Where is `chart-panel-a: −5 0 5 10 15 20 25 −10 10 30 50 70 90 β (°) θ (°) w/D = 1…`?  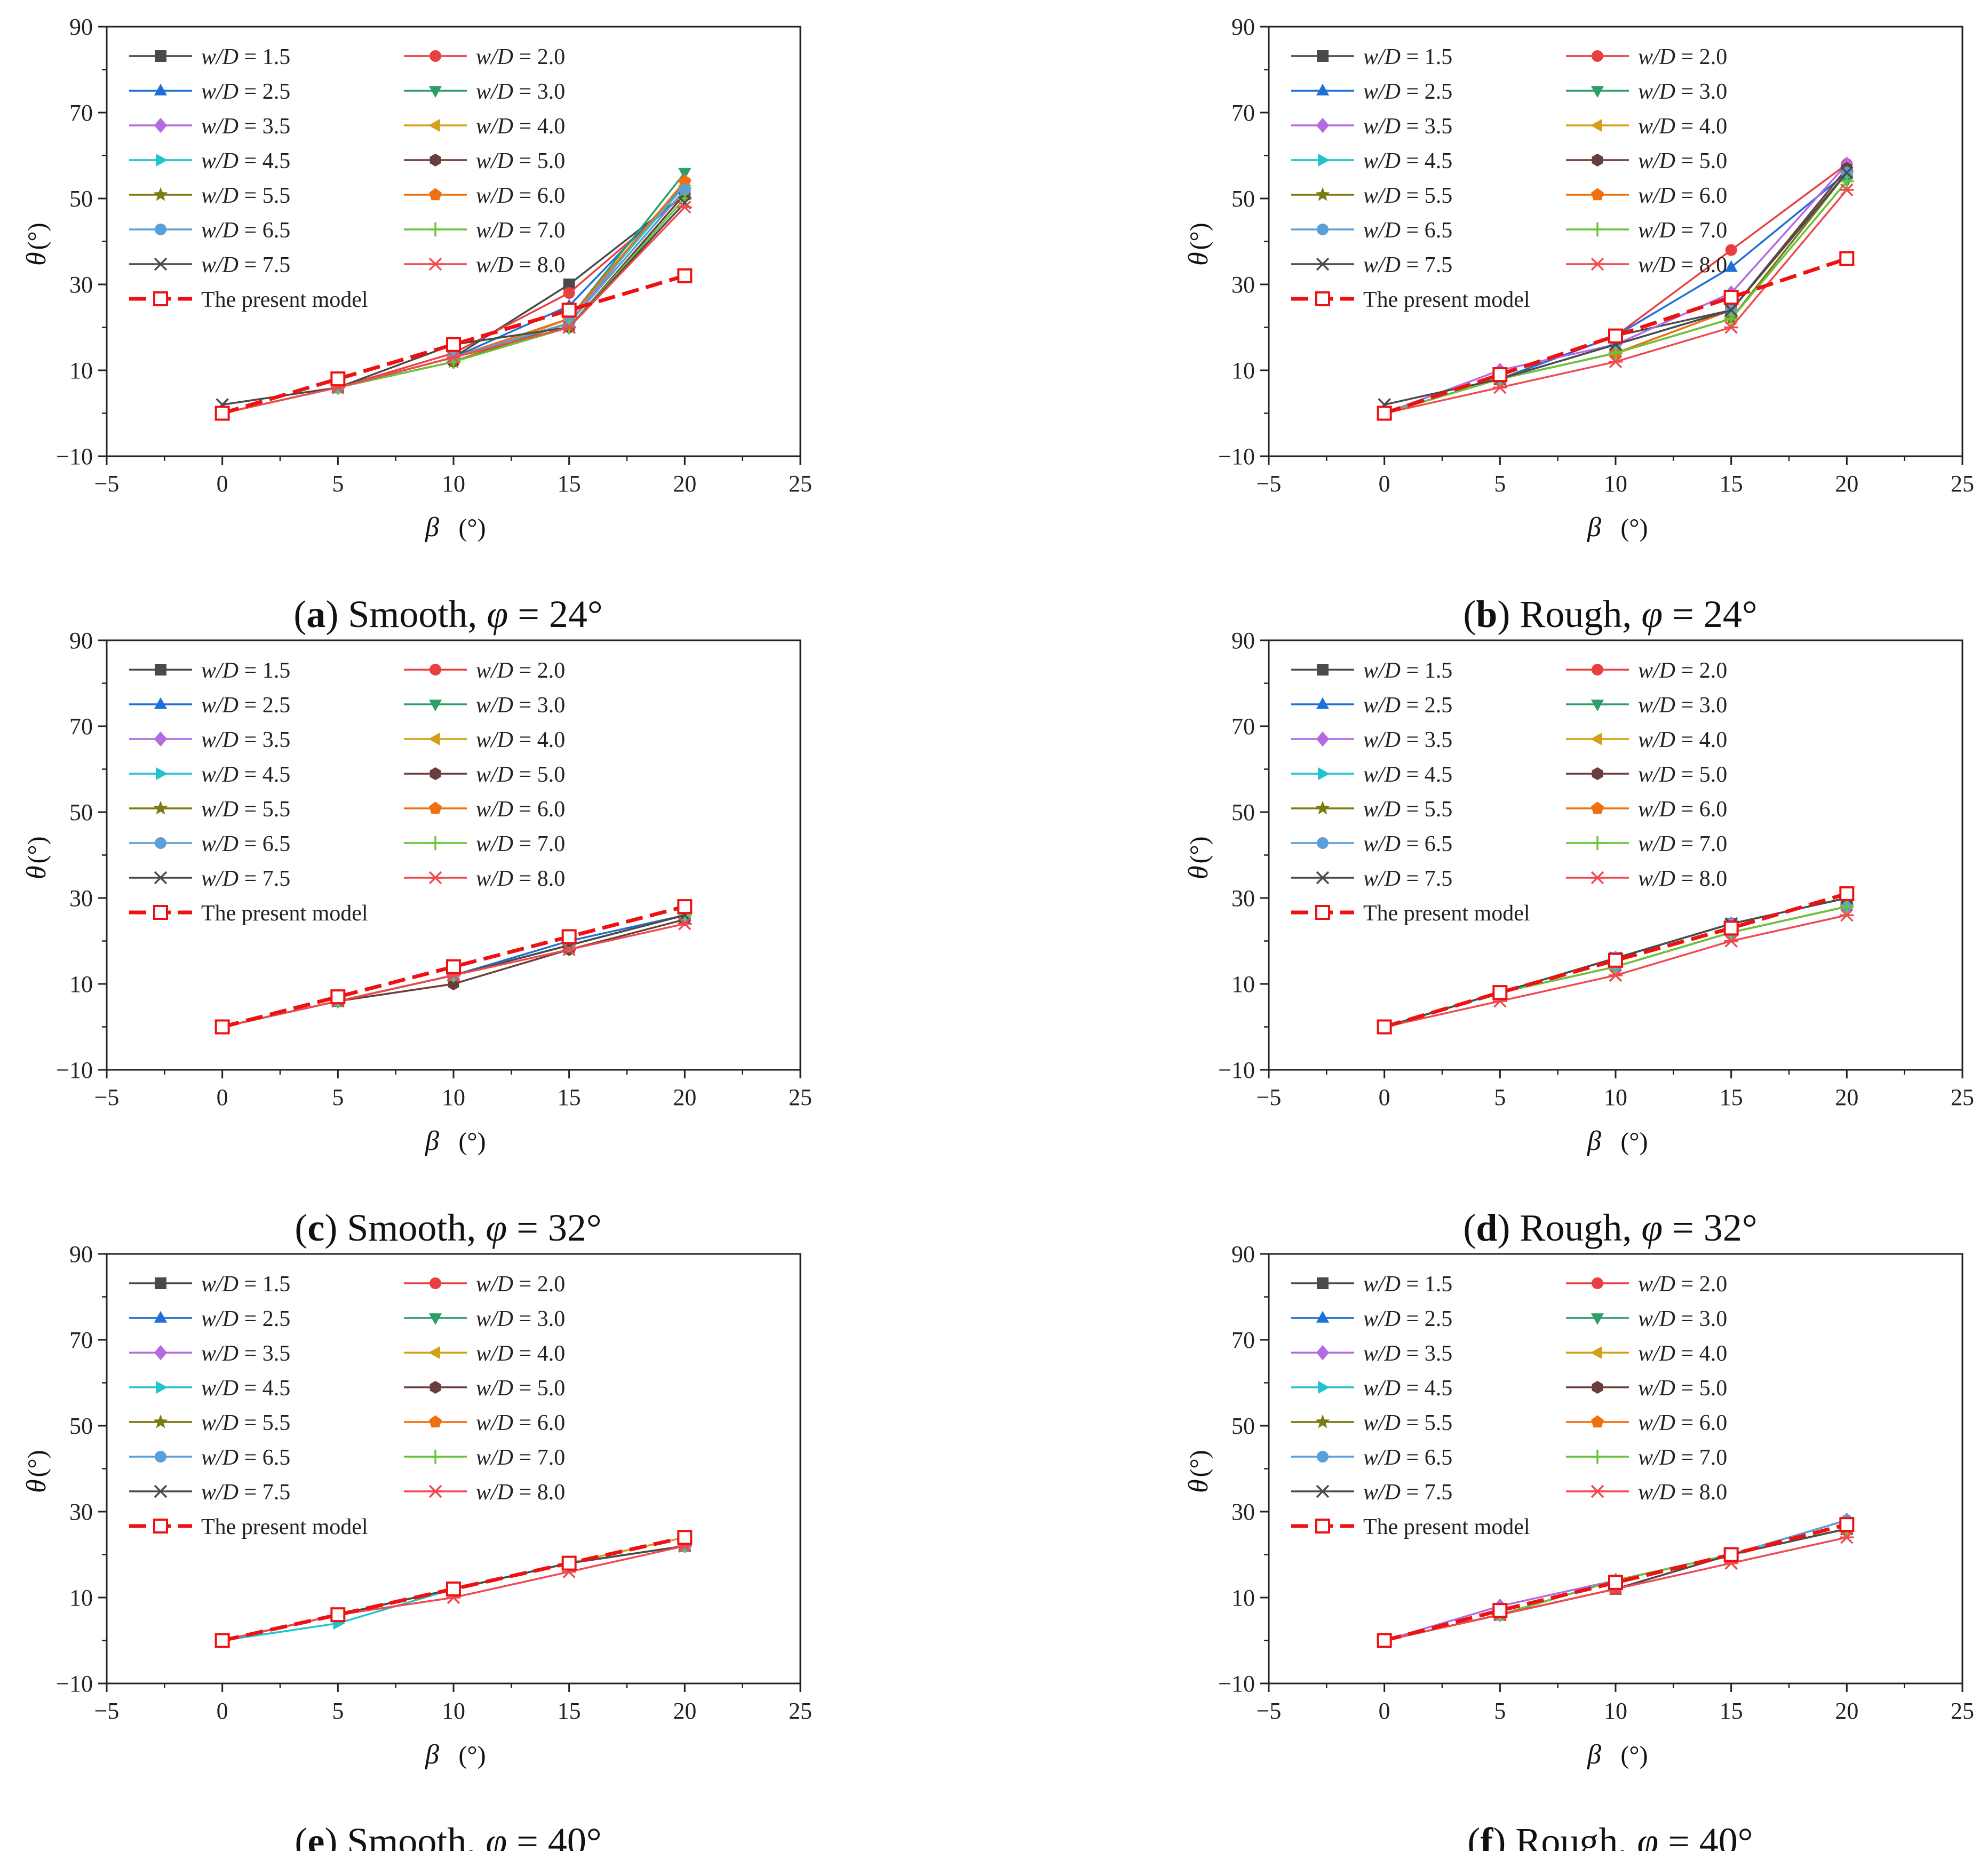
chart-panel-a: −5 0 5 10 15 20 25 −10 10 30 50 70 90 β (°) θ (°) w/D = 1… is located at coordinates (417, 324).